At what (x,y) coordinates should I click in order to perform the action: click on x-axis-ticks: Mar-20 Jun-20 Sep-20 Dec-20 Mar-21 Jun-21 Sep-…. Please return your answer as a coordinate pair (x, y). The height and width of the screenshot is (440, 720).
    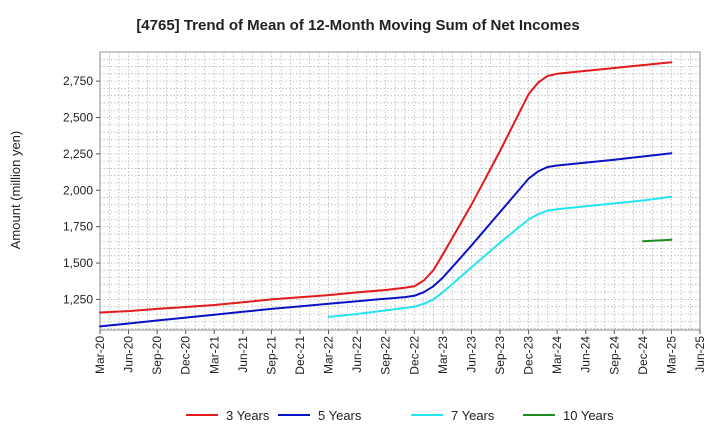
    Looking at the image, I should click on (400, 352).